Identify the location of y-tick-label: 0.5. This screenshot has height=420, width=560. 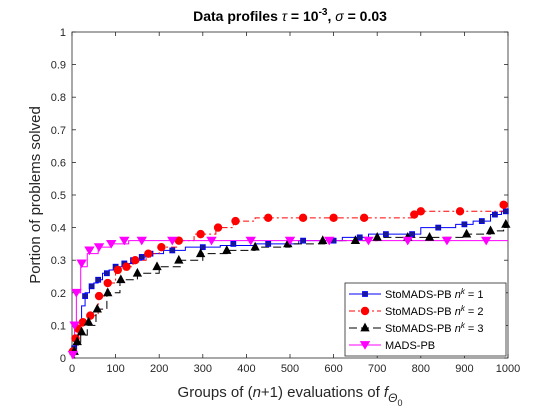
(58, 196).